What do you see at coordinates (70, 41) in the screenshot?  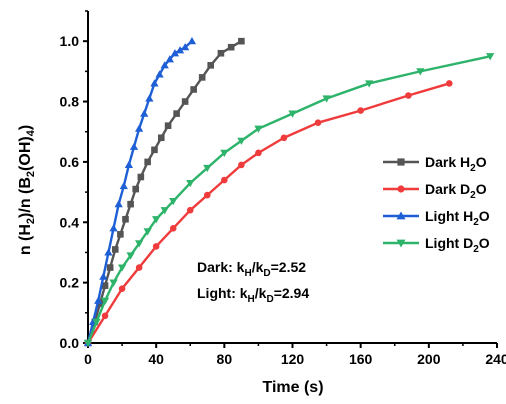 I see `y-tick-label: 1.0` at bounding box center [70, 41].